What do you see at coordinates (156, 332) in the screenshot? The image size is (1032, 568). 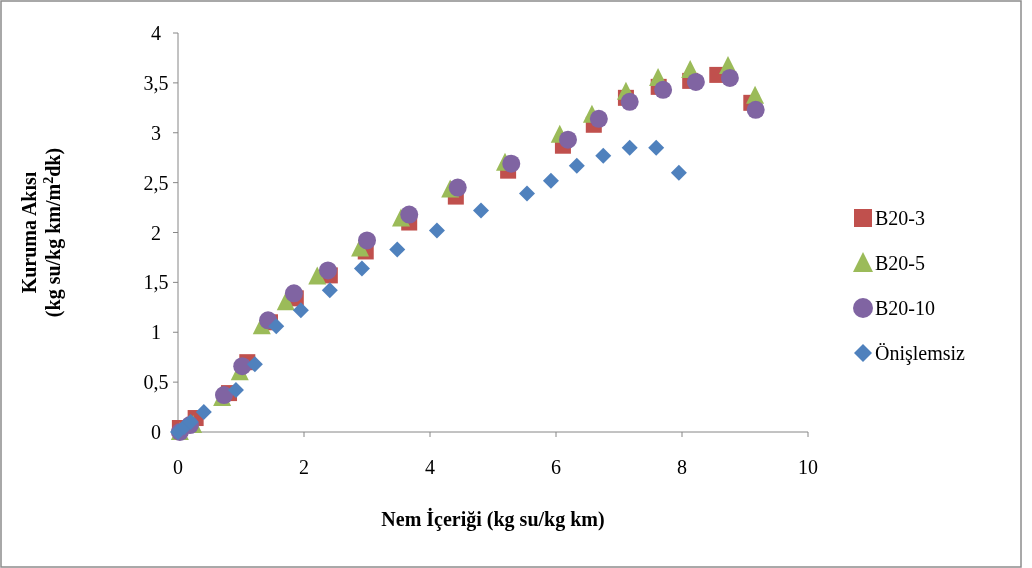 I see `y-tick-label: 1` at bounding box center [156, 332].